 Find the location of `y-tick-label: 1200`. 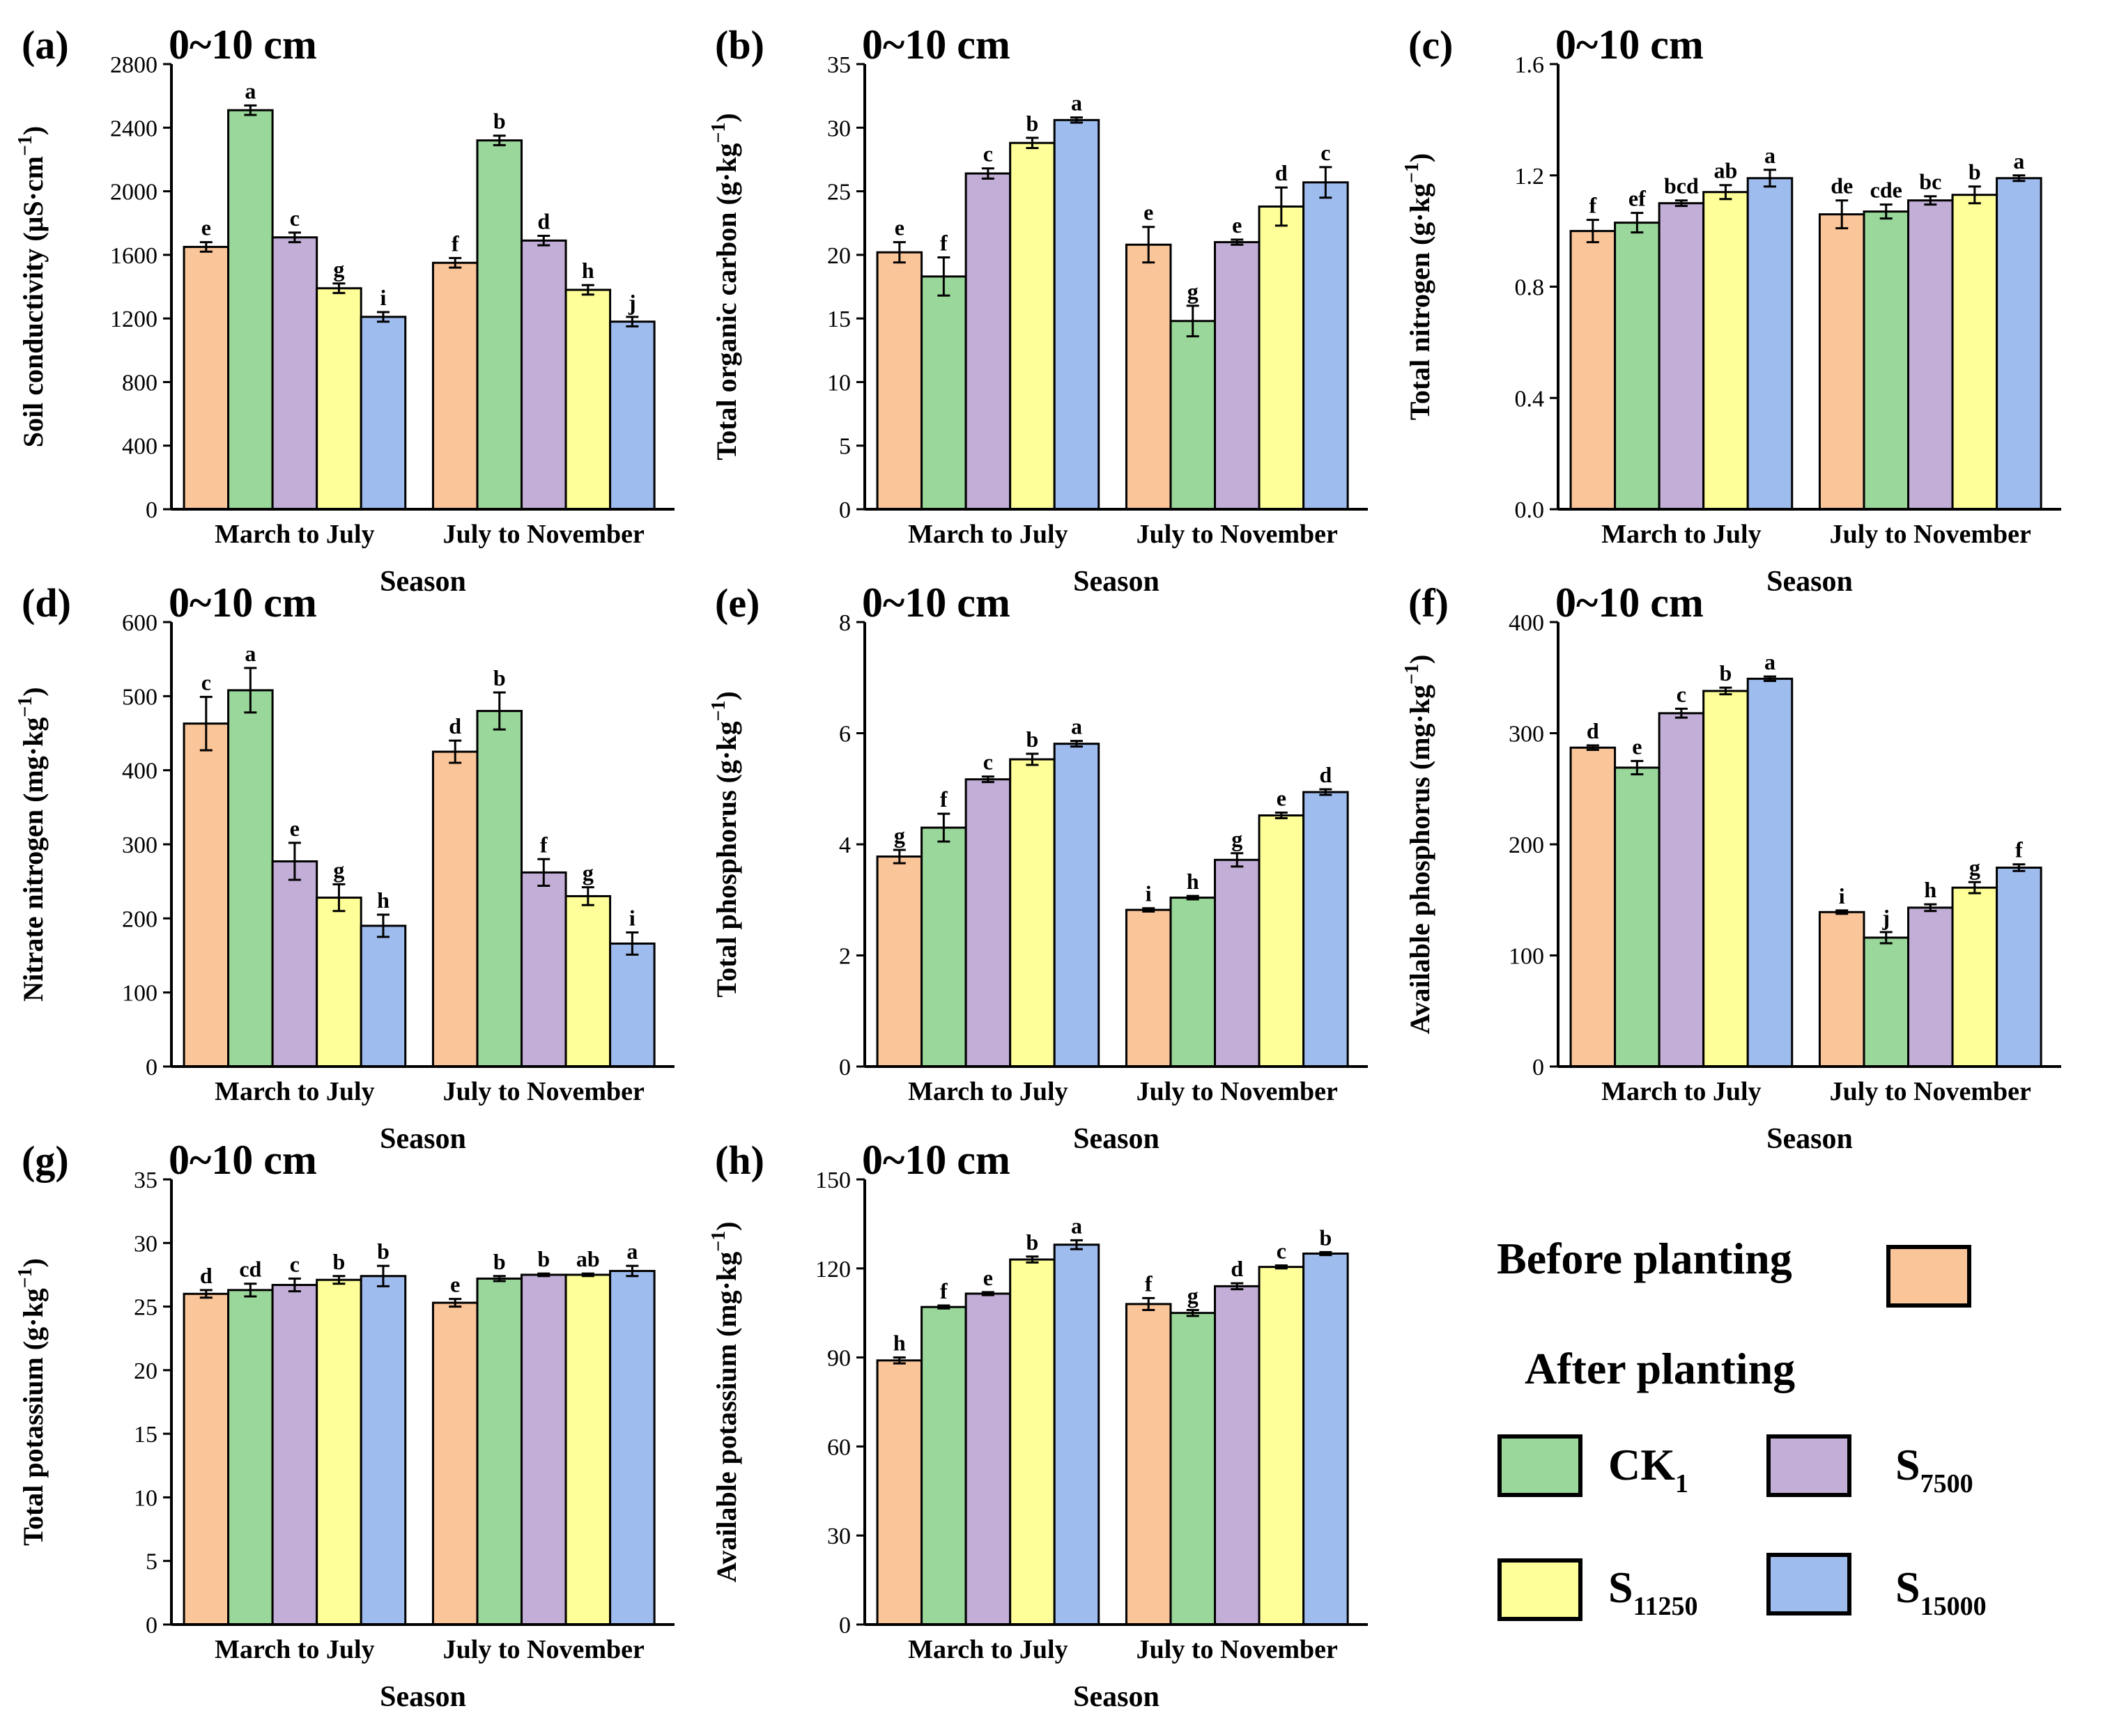

y-tick-label: 1200 is located at coordinates (133, 320).